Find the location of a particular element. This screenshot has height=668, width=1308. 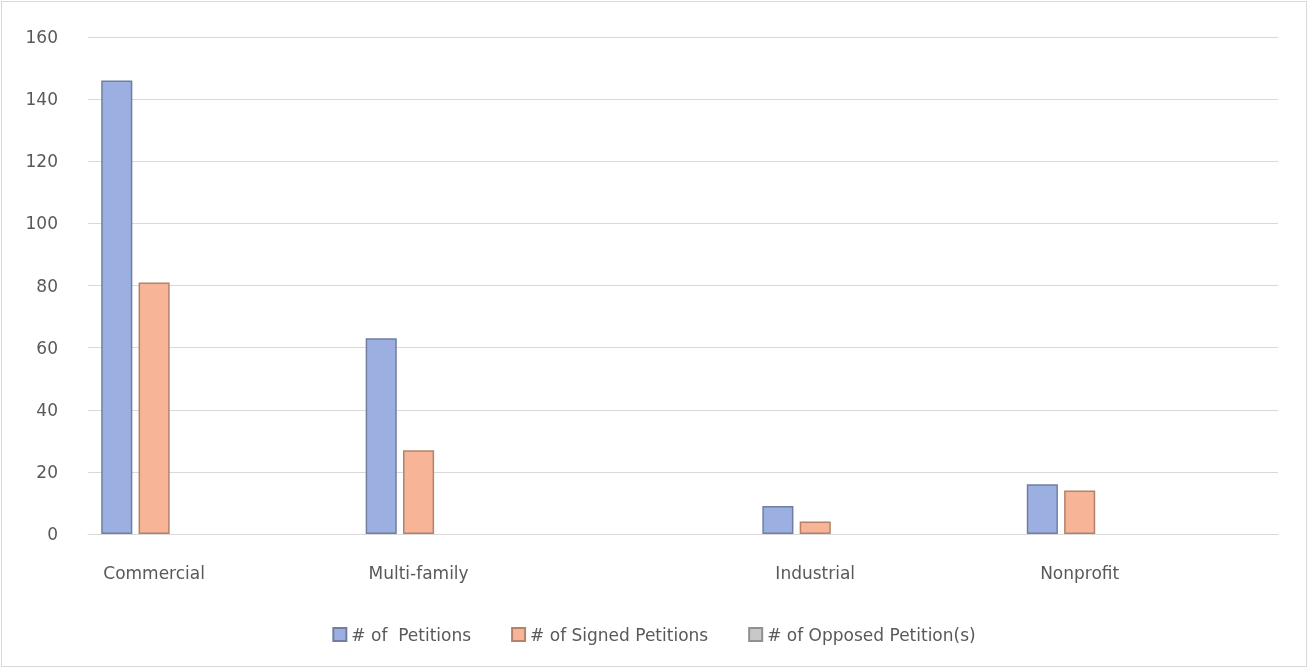

x-tick-label: Commercial is located at coordinates (154, 572).